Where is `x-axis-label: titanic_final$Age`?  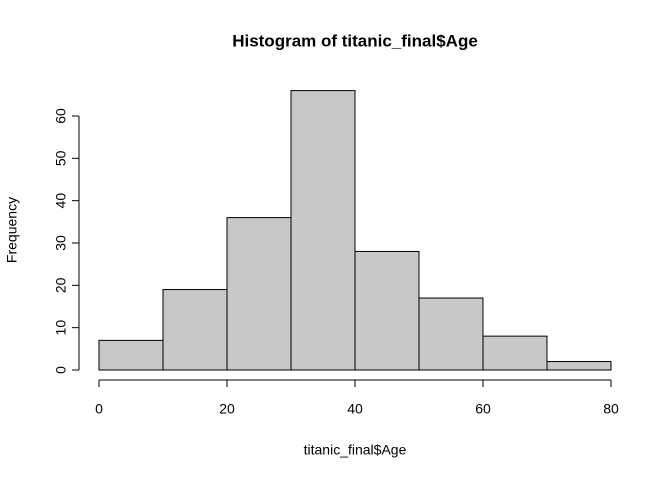 x-axis-label: titanic_final$Age is located at coordinates (355, 450).